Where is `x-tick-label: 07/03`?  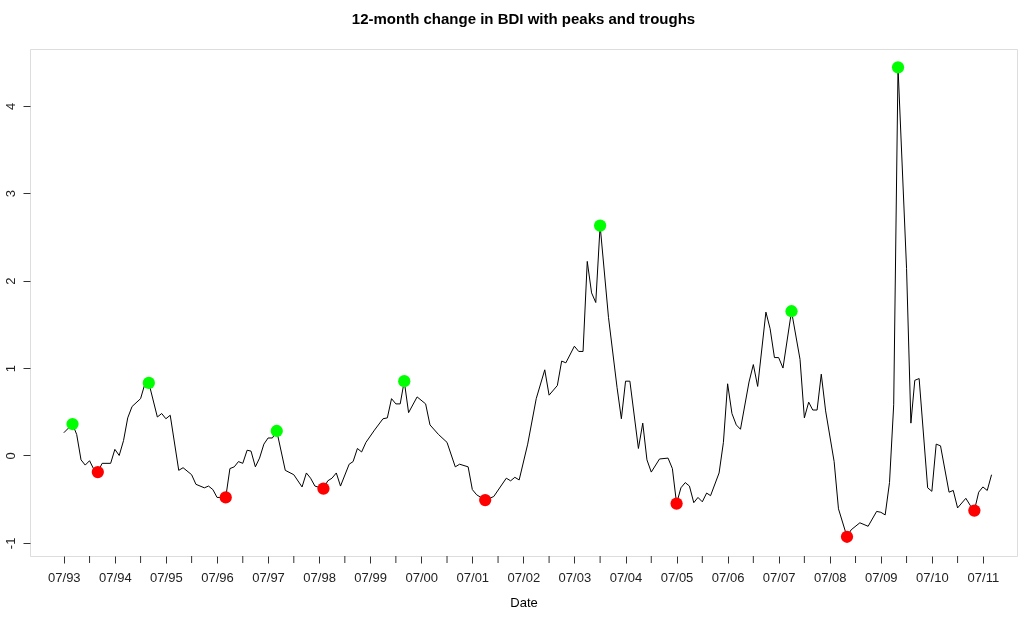
x-tick-label: 07/03 is located at coordinates (575, 577).